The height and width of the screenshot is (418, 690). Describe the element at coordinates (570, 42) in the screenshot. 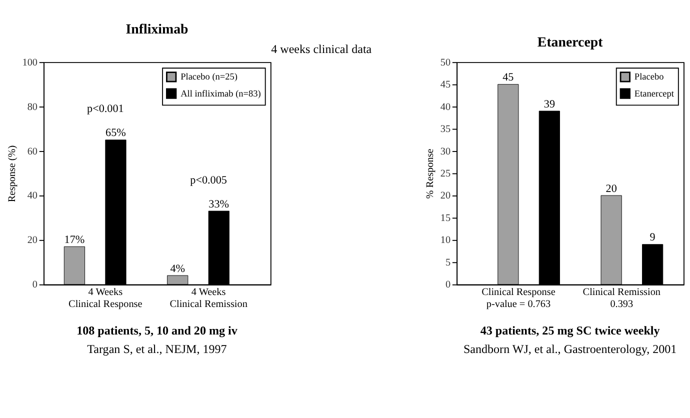

I see `chart-title: Etanercept` at that location.